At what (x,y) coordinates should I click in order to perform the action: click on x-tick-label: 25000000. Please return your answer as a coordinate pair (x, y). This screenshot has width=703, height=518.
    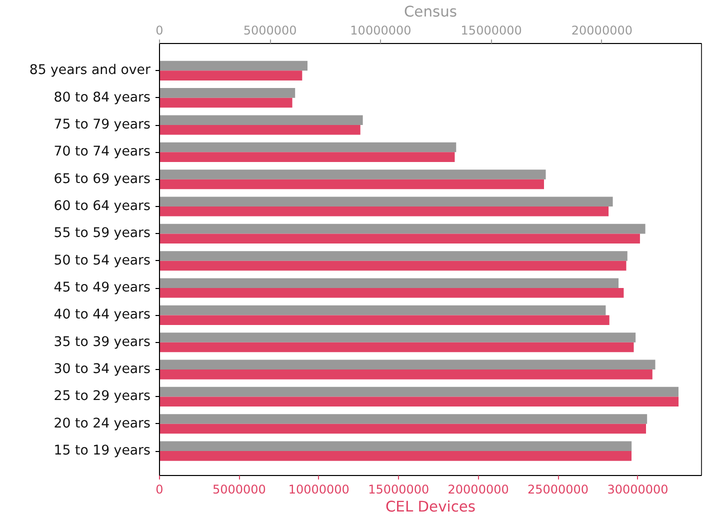
    Looking at the image, I should click on (558, 489).